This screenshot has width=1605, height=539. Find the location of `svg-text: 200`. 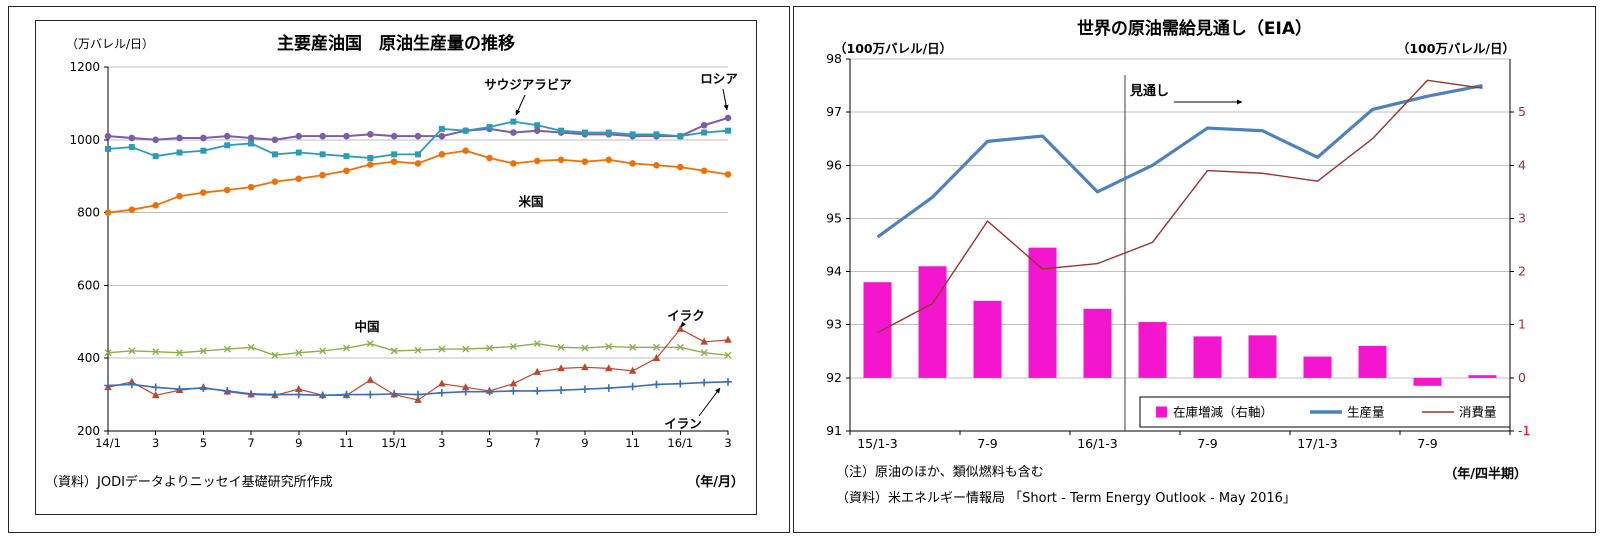

svg-text: 200 is located at coordinates (88, 431).